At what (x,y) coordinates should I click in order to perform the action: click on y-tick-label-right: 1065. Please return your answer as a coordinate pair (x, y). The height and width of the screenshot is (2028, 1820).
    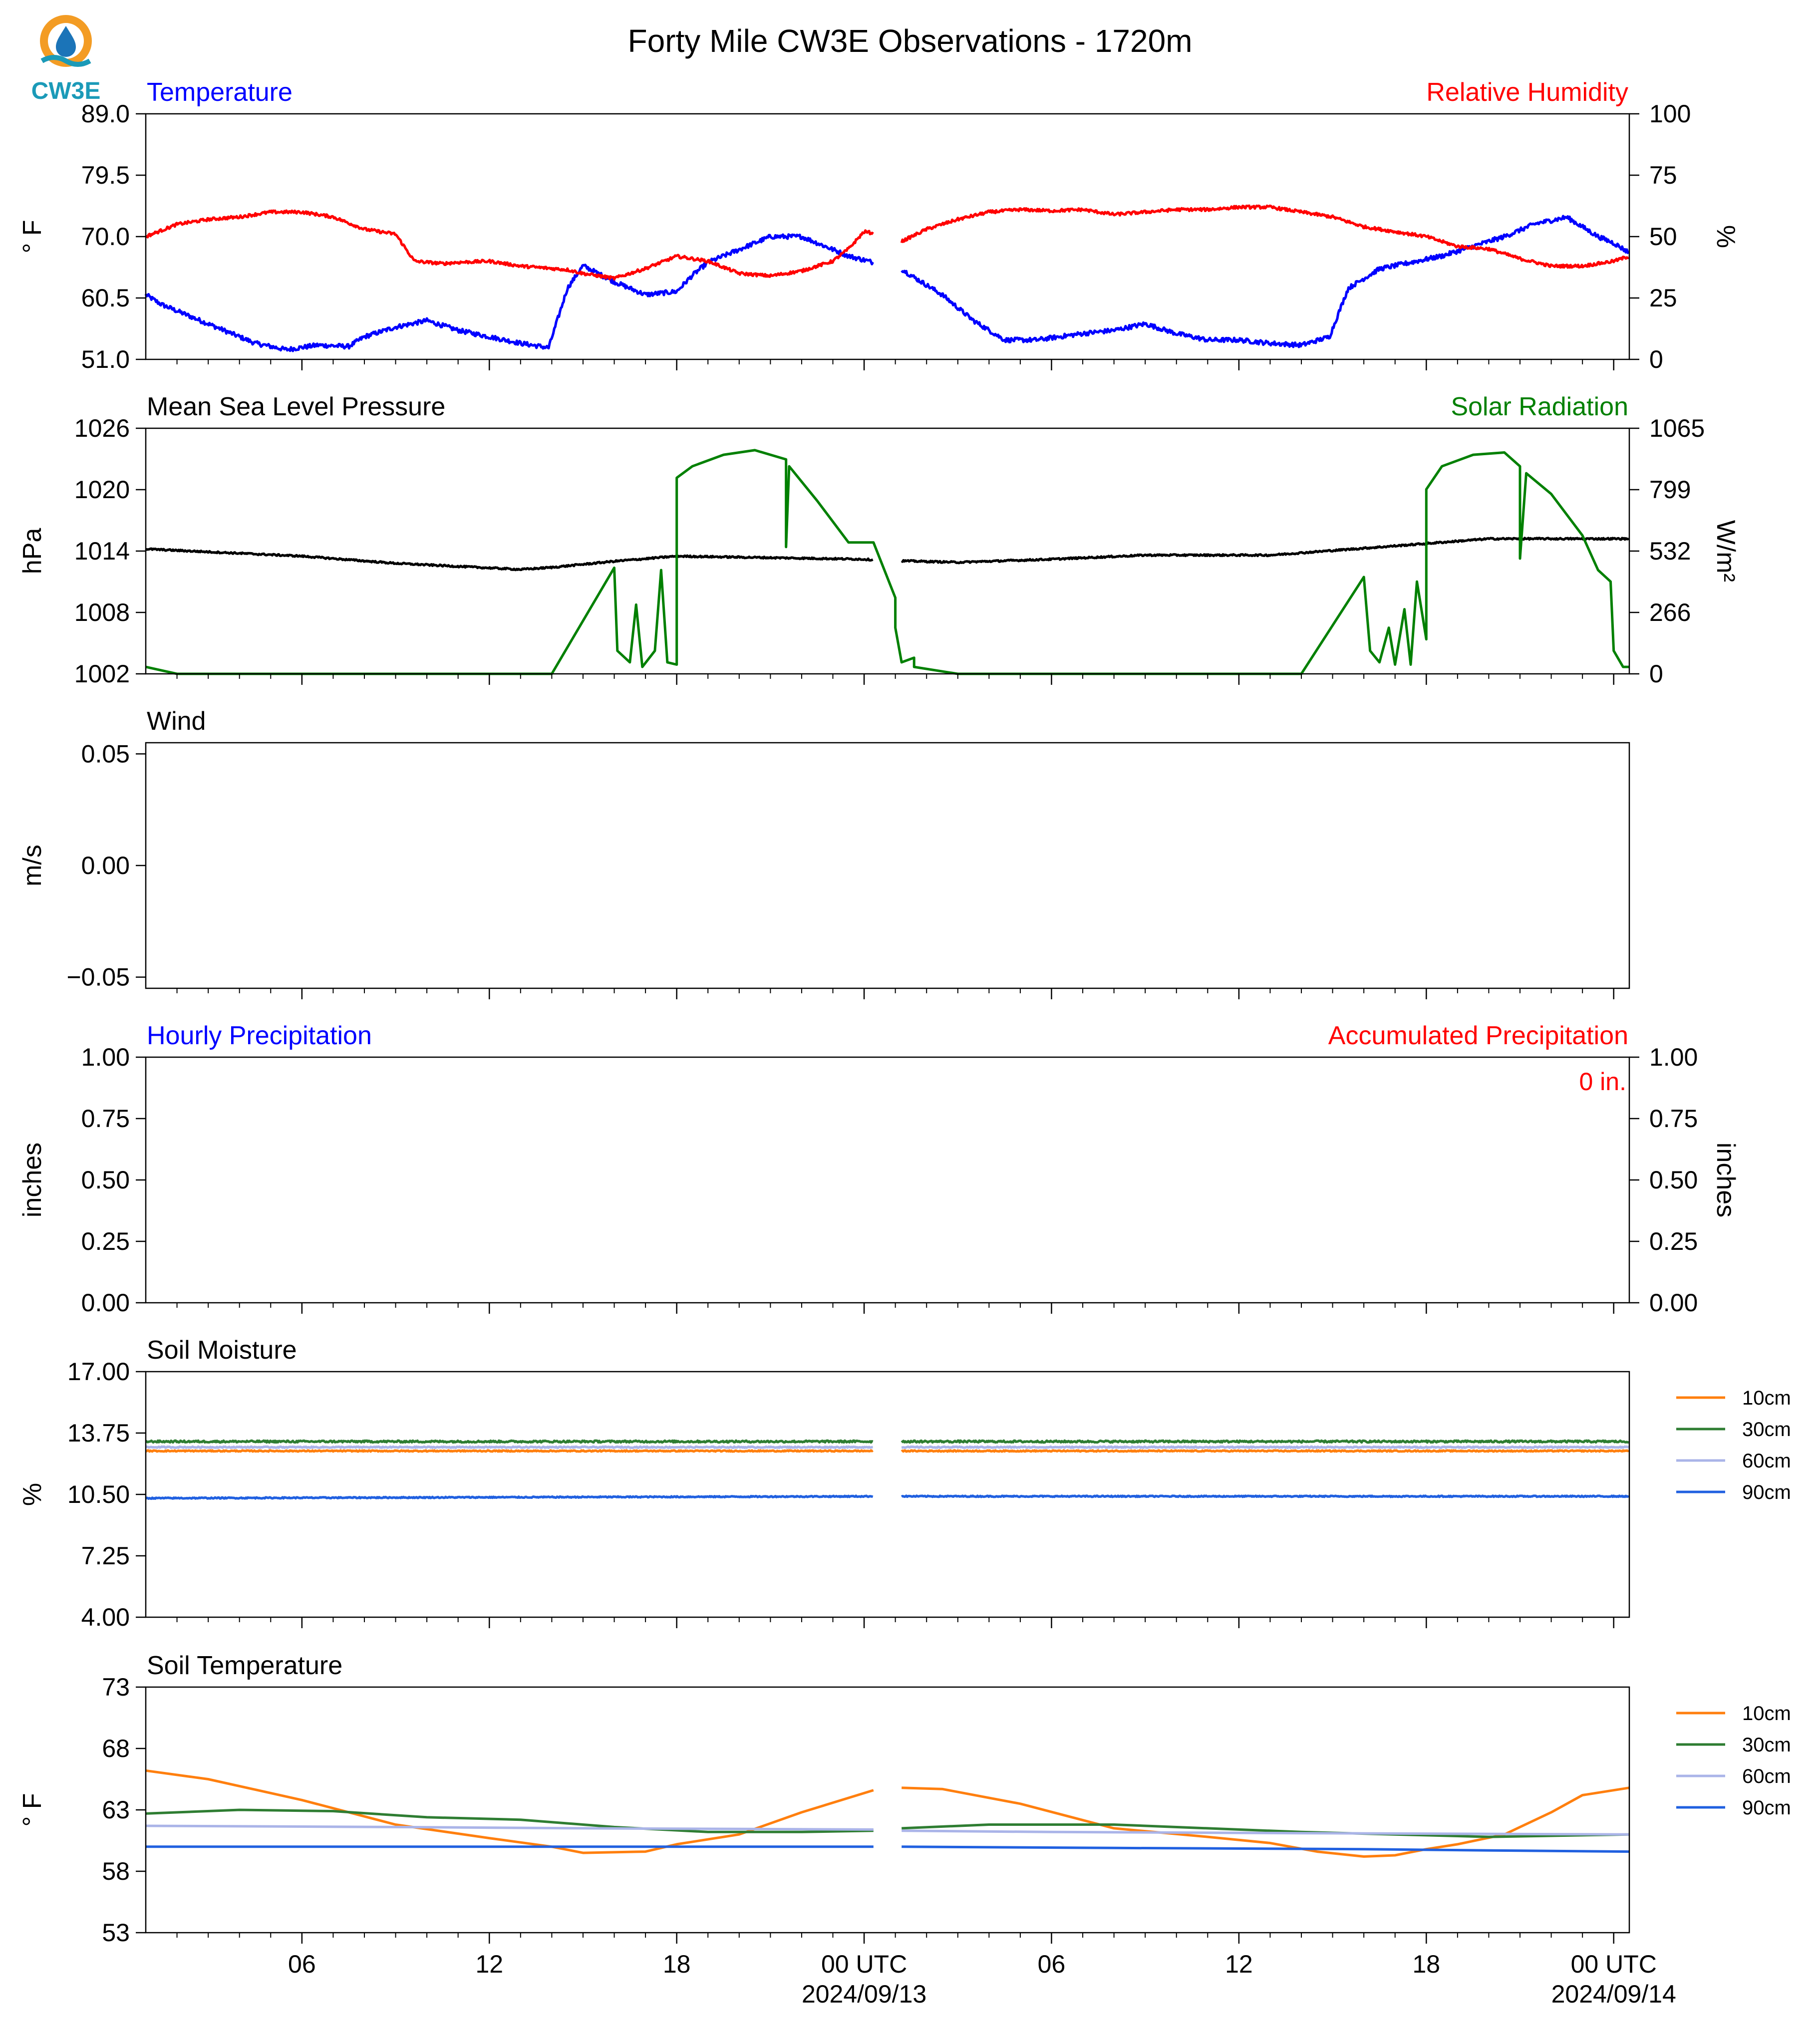
    Looking at the image, I should click on (1677, 428).